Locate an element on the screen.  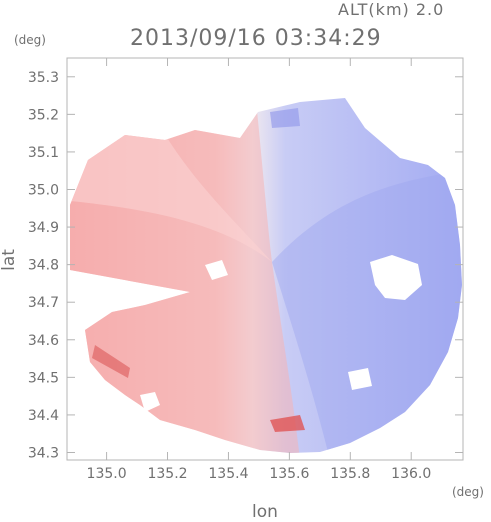
x-tick-label: 135.6 is located at coordinates (289, 474).